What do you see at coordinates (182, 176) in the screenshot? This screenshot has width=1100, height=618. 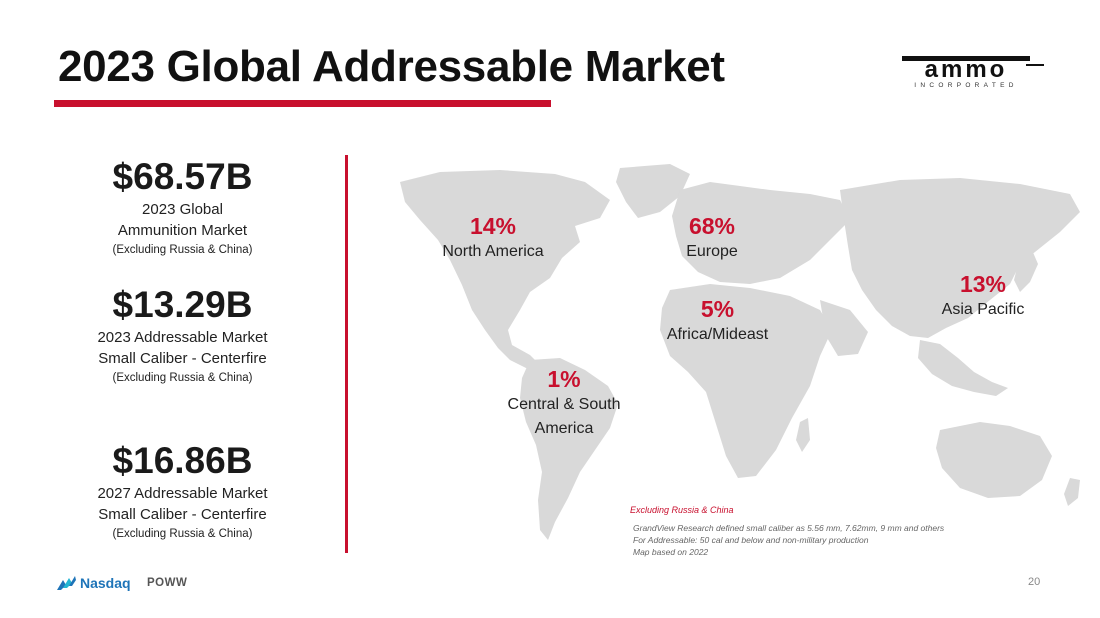 I see `stat-value: $68.57B` at bounding box center [182, 176].